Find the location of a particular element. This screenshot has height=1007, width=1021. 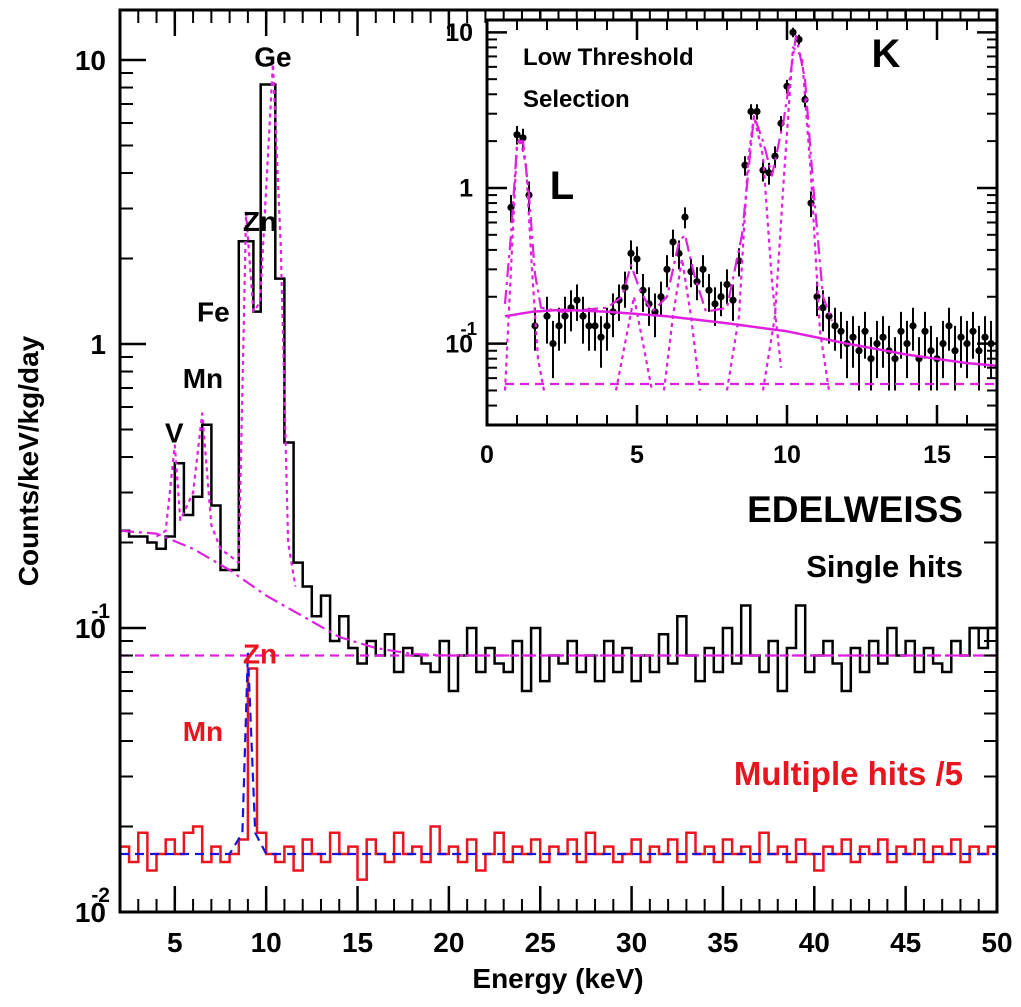

x-tick-label: 50 is located at coordinates (996, 942).